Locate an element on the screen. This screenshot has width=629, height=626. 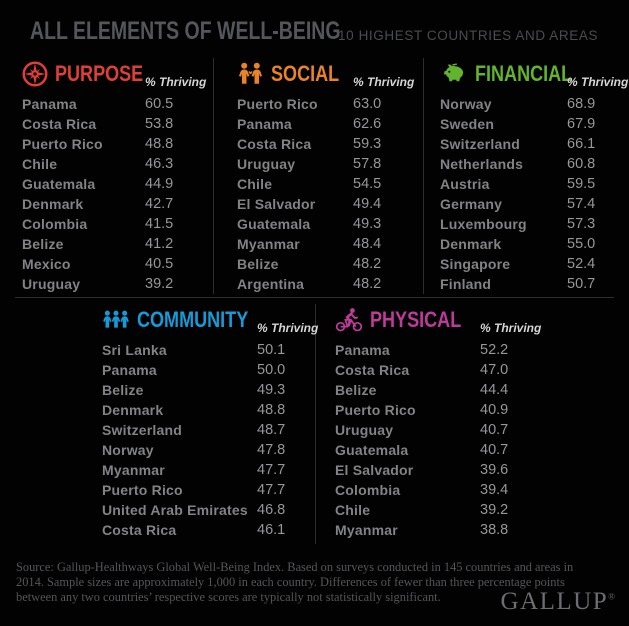
country-label: Argentina is located at coordinates (271, 284).